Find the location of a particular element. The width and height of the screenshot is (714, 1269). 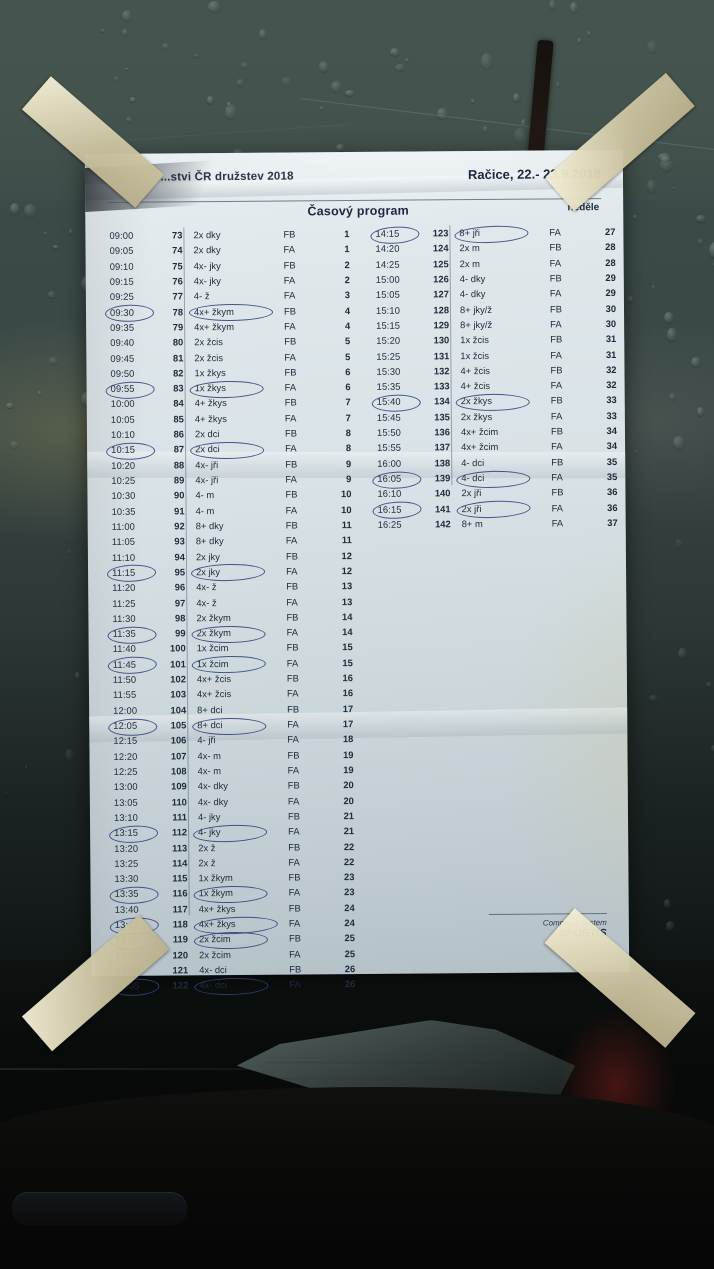

race-number: 129 is located at coordinates (441, 325).